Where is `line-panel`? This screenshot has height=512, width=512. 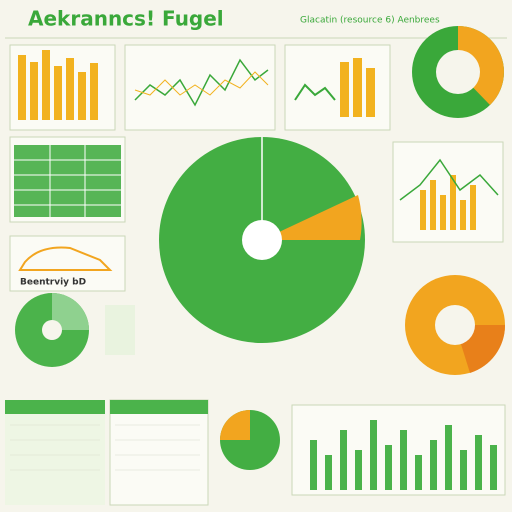 line-panel is located at coordinates (200, 87).